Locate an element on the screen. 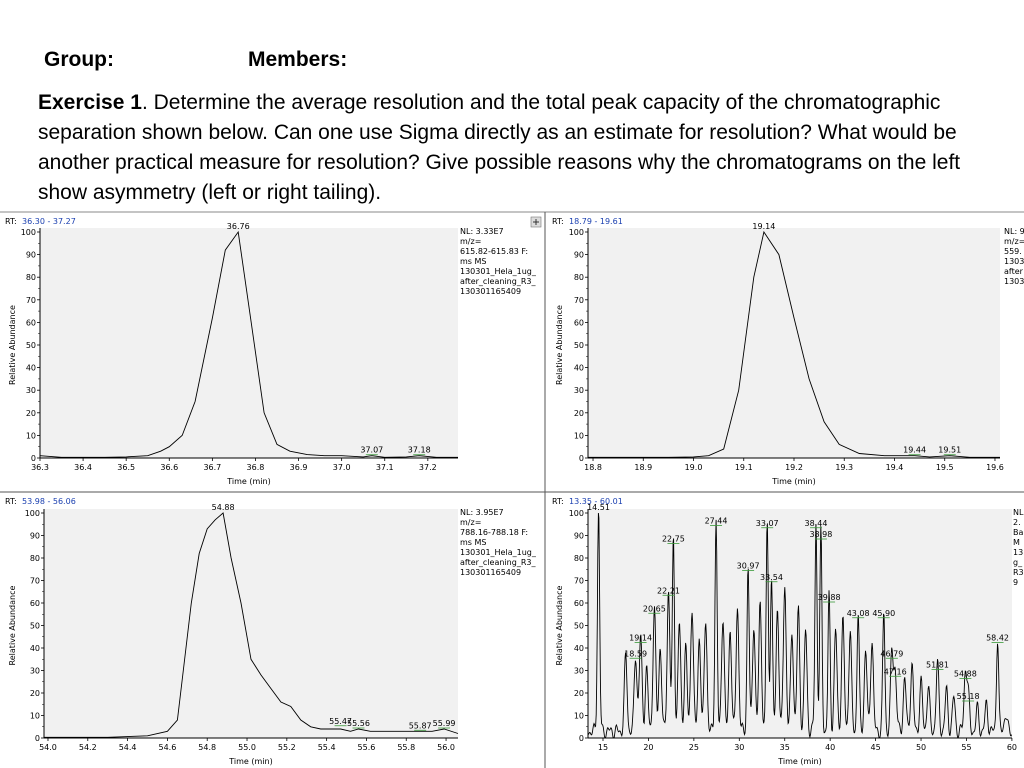 The height and width of the screenshot is (768, 1024). x-tick-label: 35 is located at coordinates (785, 747).